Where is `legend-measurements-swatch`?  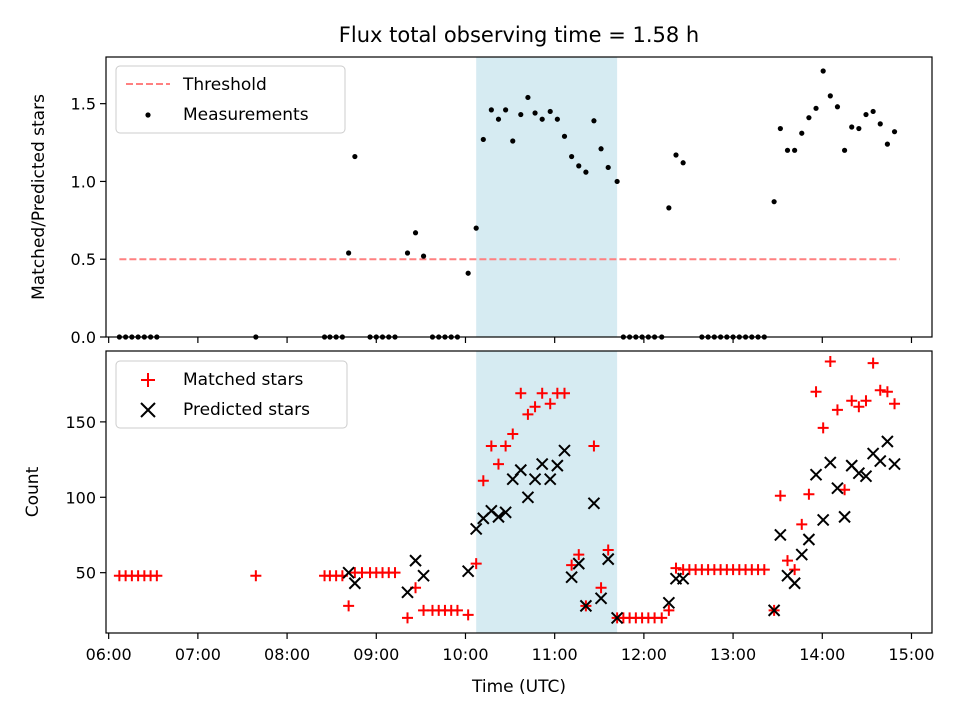
legend-measurements-swatch is located at coordinates (148, 115).